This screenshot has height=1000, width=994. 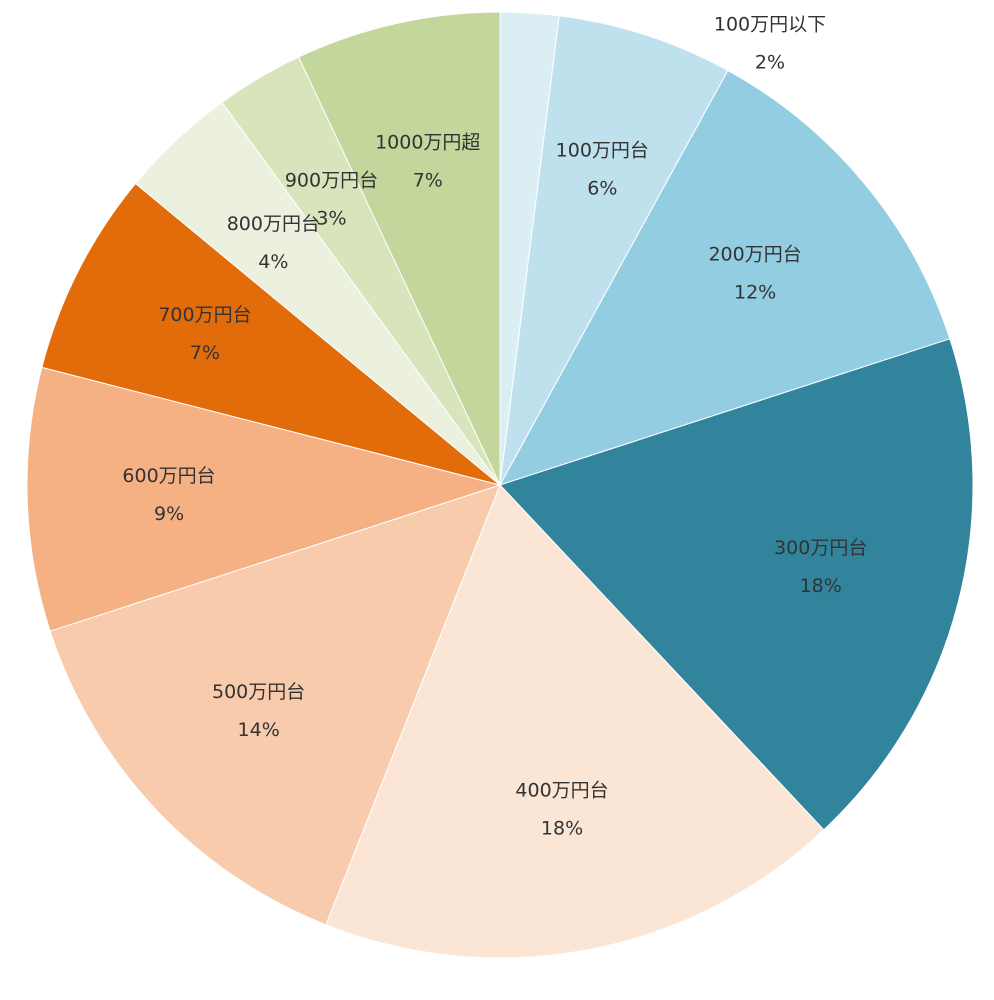 I want to click on slice-label: 700万円台, so click(x=204, y=315).